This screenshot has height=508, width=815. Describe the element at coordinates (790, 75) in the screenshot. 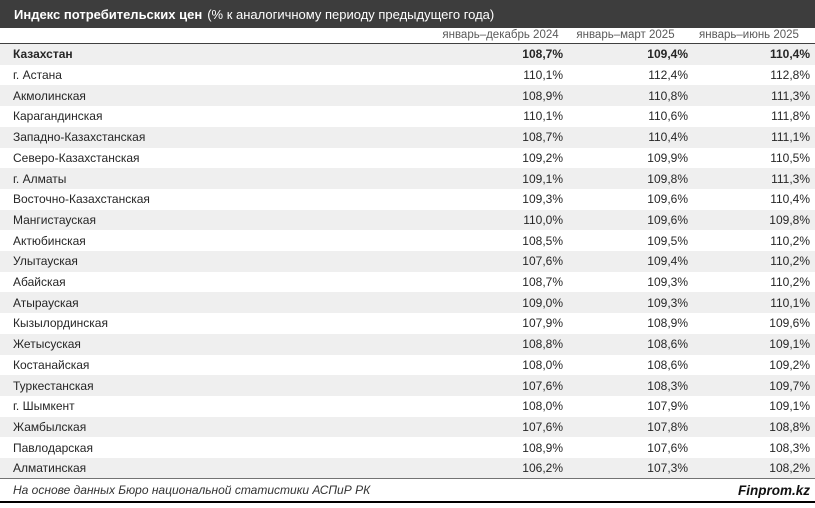

I see `value-period-3: 112,8%` at that location.